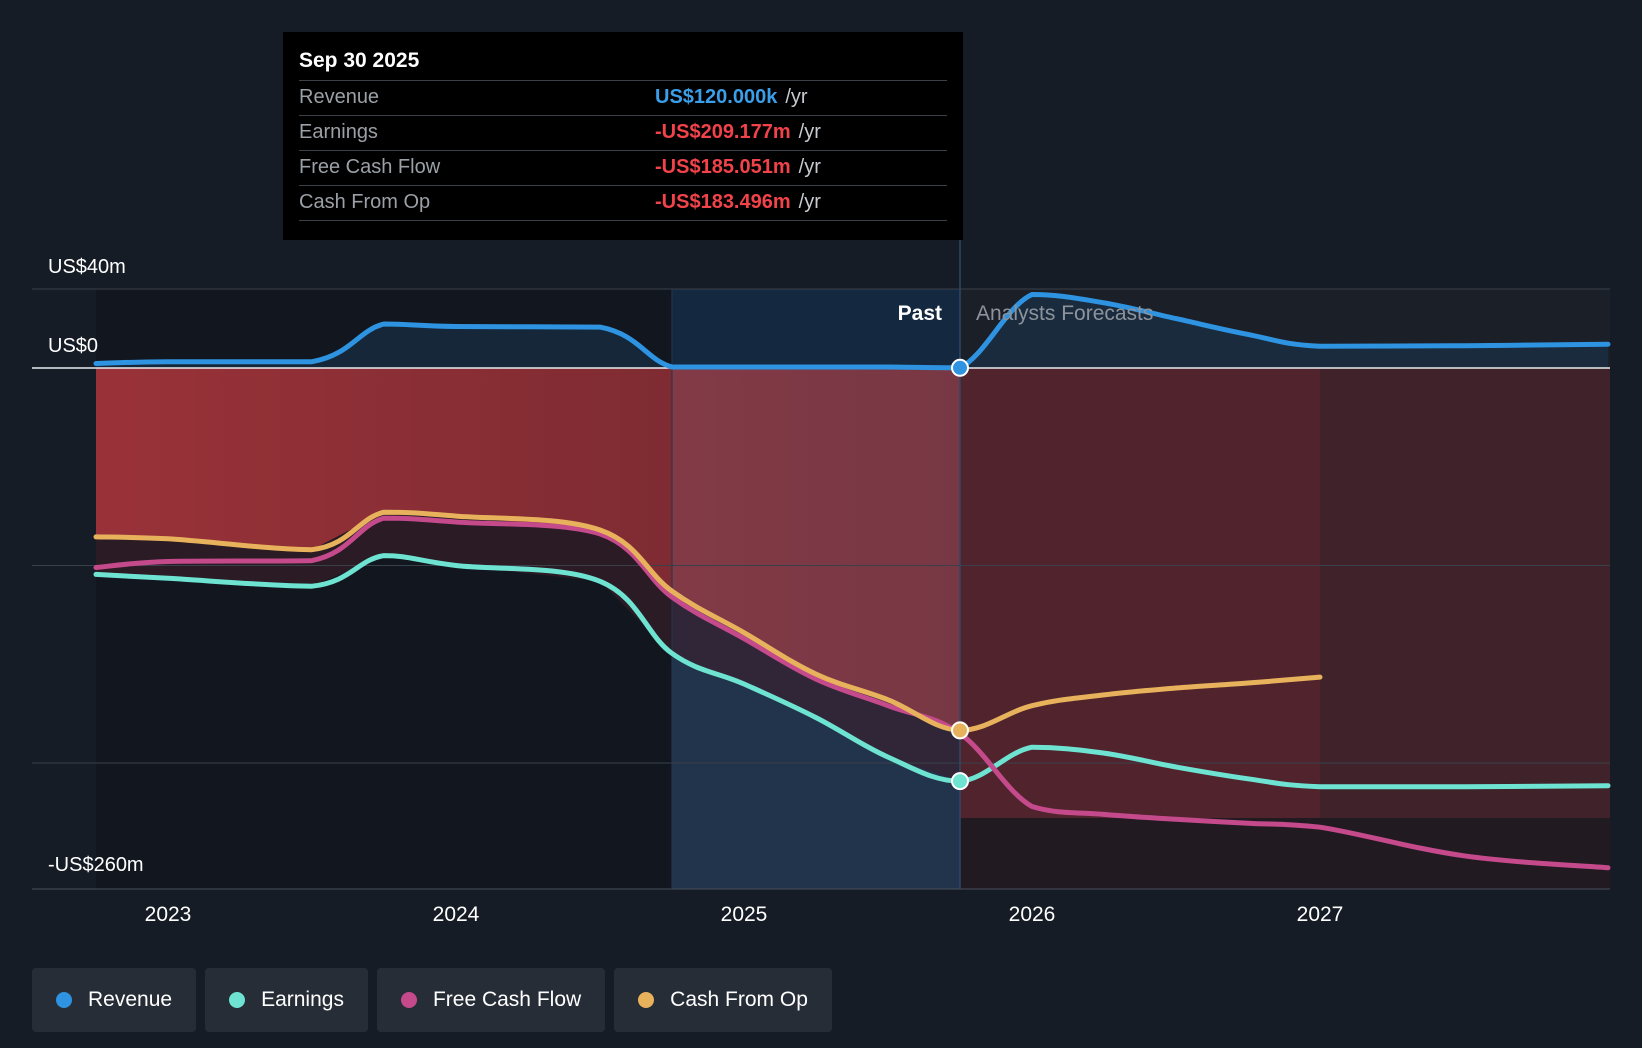  Describe the element at coordinates (623, 167) in the screenshot. I see `tooltip-row-free-cash-flow: Free Cash Flow -US$185.051m /yr` at that location.